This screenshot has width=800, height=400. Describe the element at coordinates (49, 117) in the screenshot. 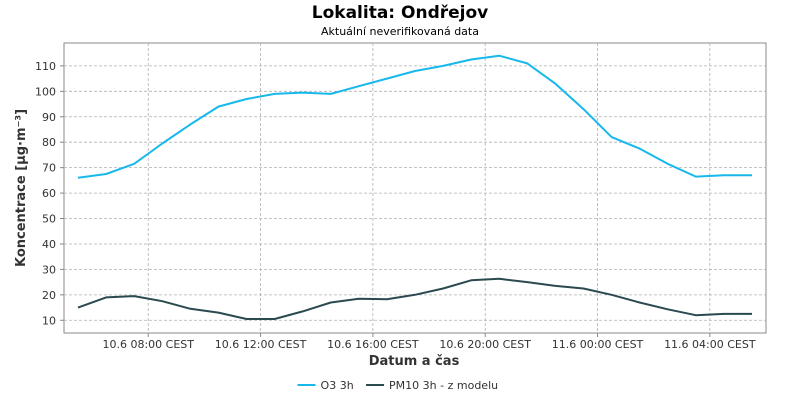

I see `y-tick-label: 90` at that location.